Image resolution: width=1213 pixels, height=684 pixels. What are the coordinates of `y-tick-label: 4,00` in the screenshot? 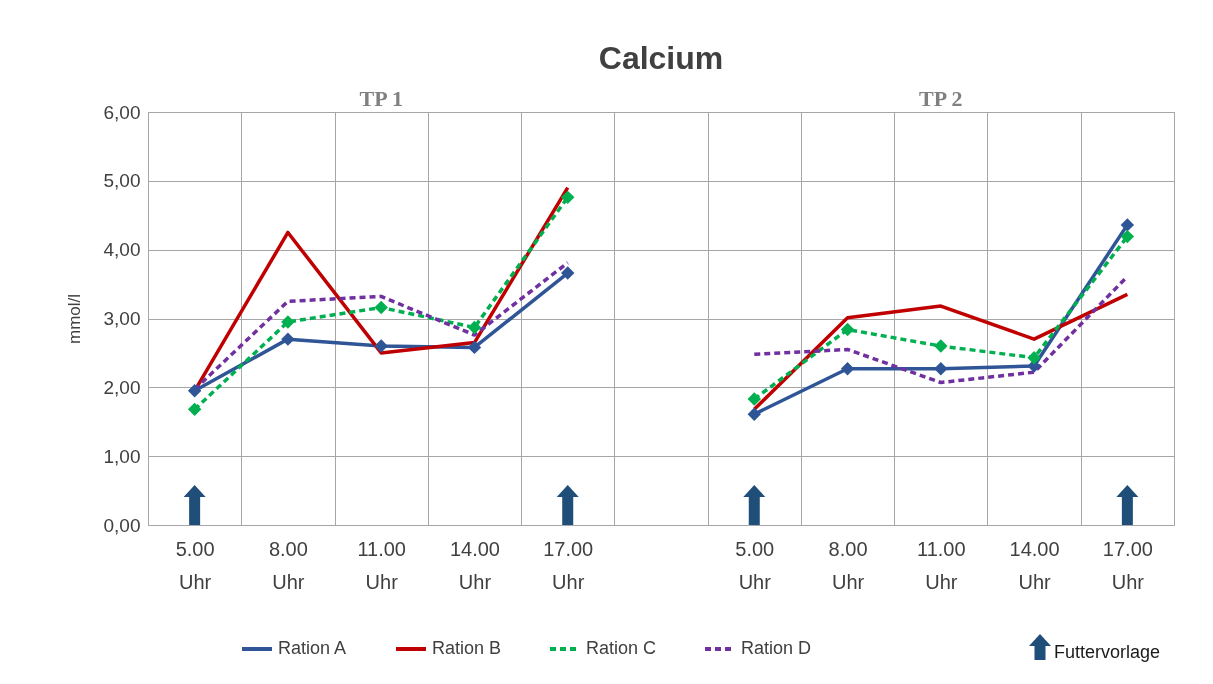 It's located at (122, 250).